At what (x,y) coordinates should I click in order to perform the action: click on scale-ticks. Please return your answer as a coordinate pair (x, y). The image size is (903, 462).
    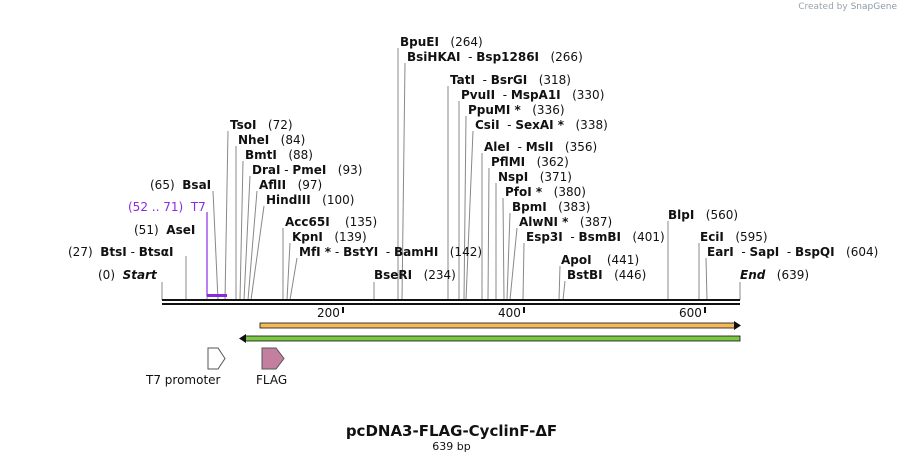
    Looking at the image, I should click on (524, 310).